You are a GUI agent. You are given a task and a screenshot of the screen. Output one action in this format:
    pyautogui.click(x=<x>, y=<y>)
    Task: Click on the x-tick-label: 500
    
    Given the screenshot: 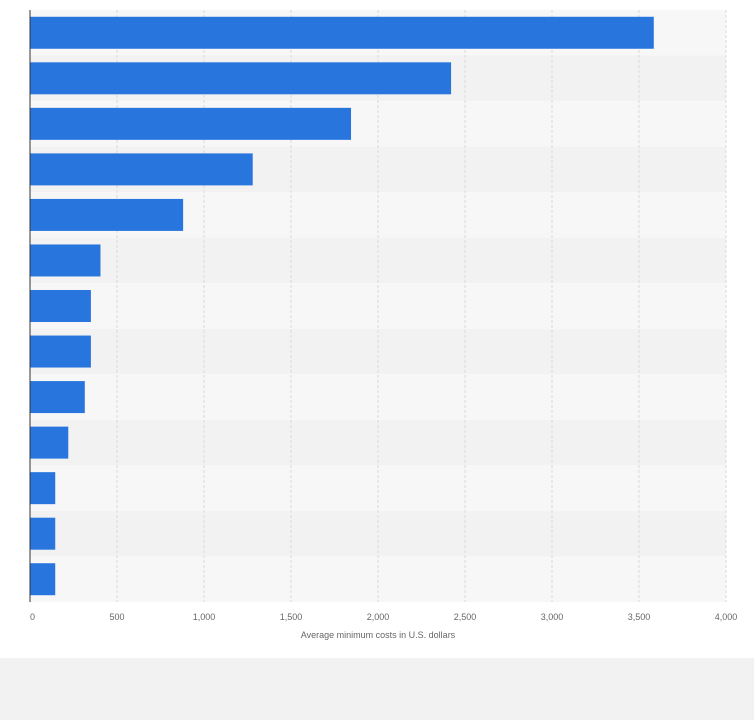 What is the action you would take?
    pyautogui.click(x=116, y=617)
    